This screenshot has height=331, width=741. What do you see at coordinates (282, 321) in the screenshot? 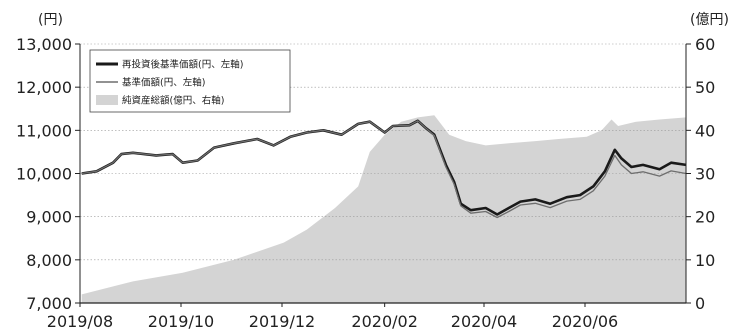
I see `x-tick-label: 2019/12` at bounding box center [282, 321].